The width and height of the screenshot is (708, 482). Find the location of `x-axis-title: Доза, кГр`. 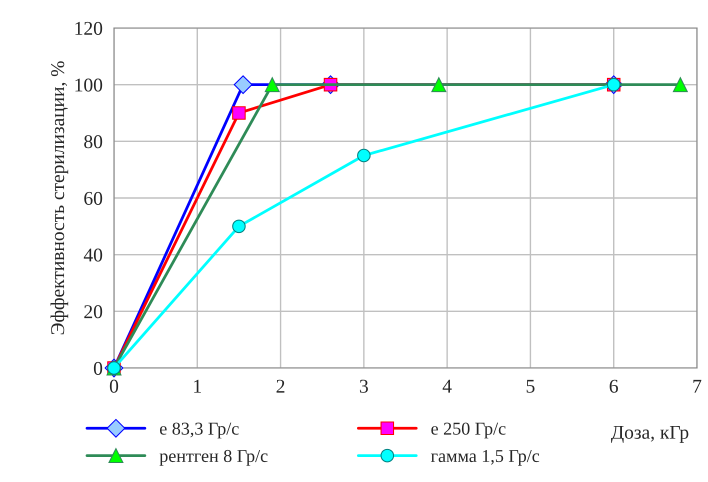

x-axis-title: Доза, кГр is located at coordinates (649, 434).